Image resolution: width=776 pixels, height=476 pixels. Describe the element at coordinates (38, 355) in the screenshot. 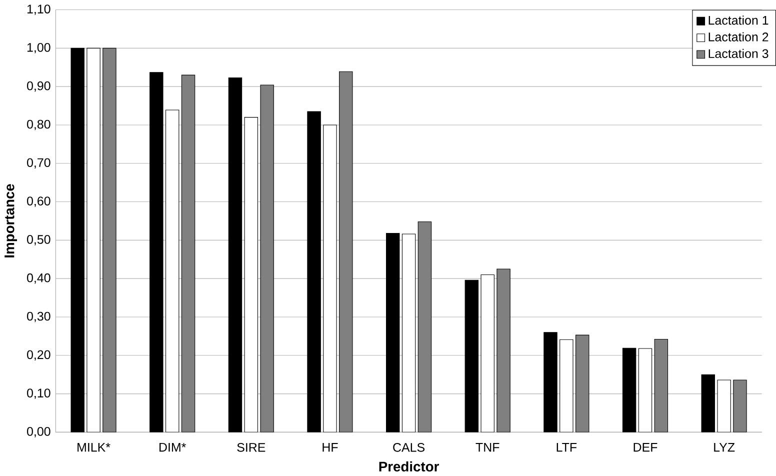

I see `y-tick-label: 0,20` at that location.